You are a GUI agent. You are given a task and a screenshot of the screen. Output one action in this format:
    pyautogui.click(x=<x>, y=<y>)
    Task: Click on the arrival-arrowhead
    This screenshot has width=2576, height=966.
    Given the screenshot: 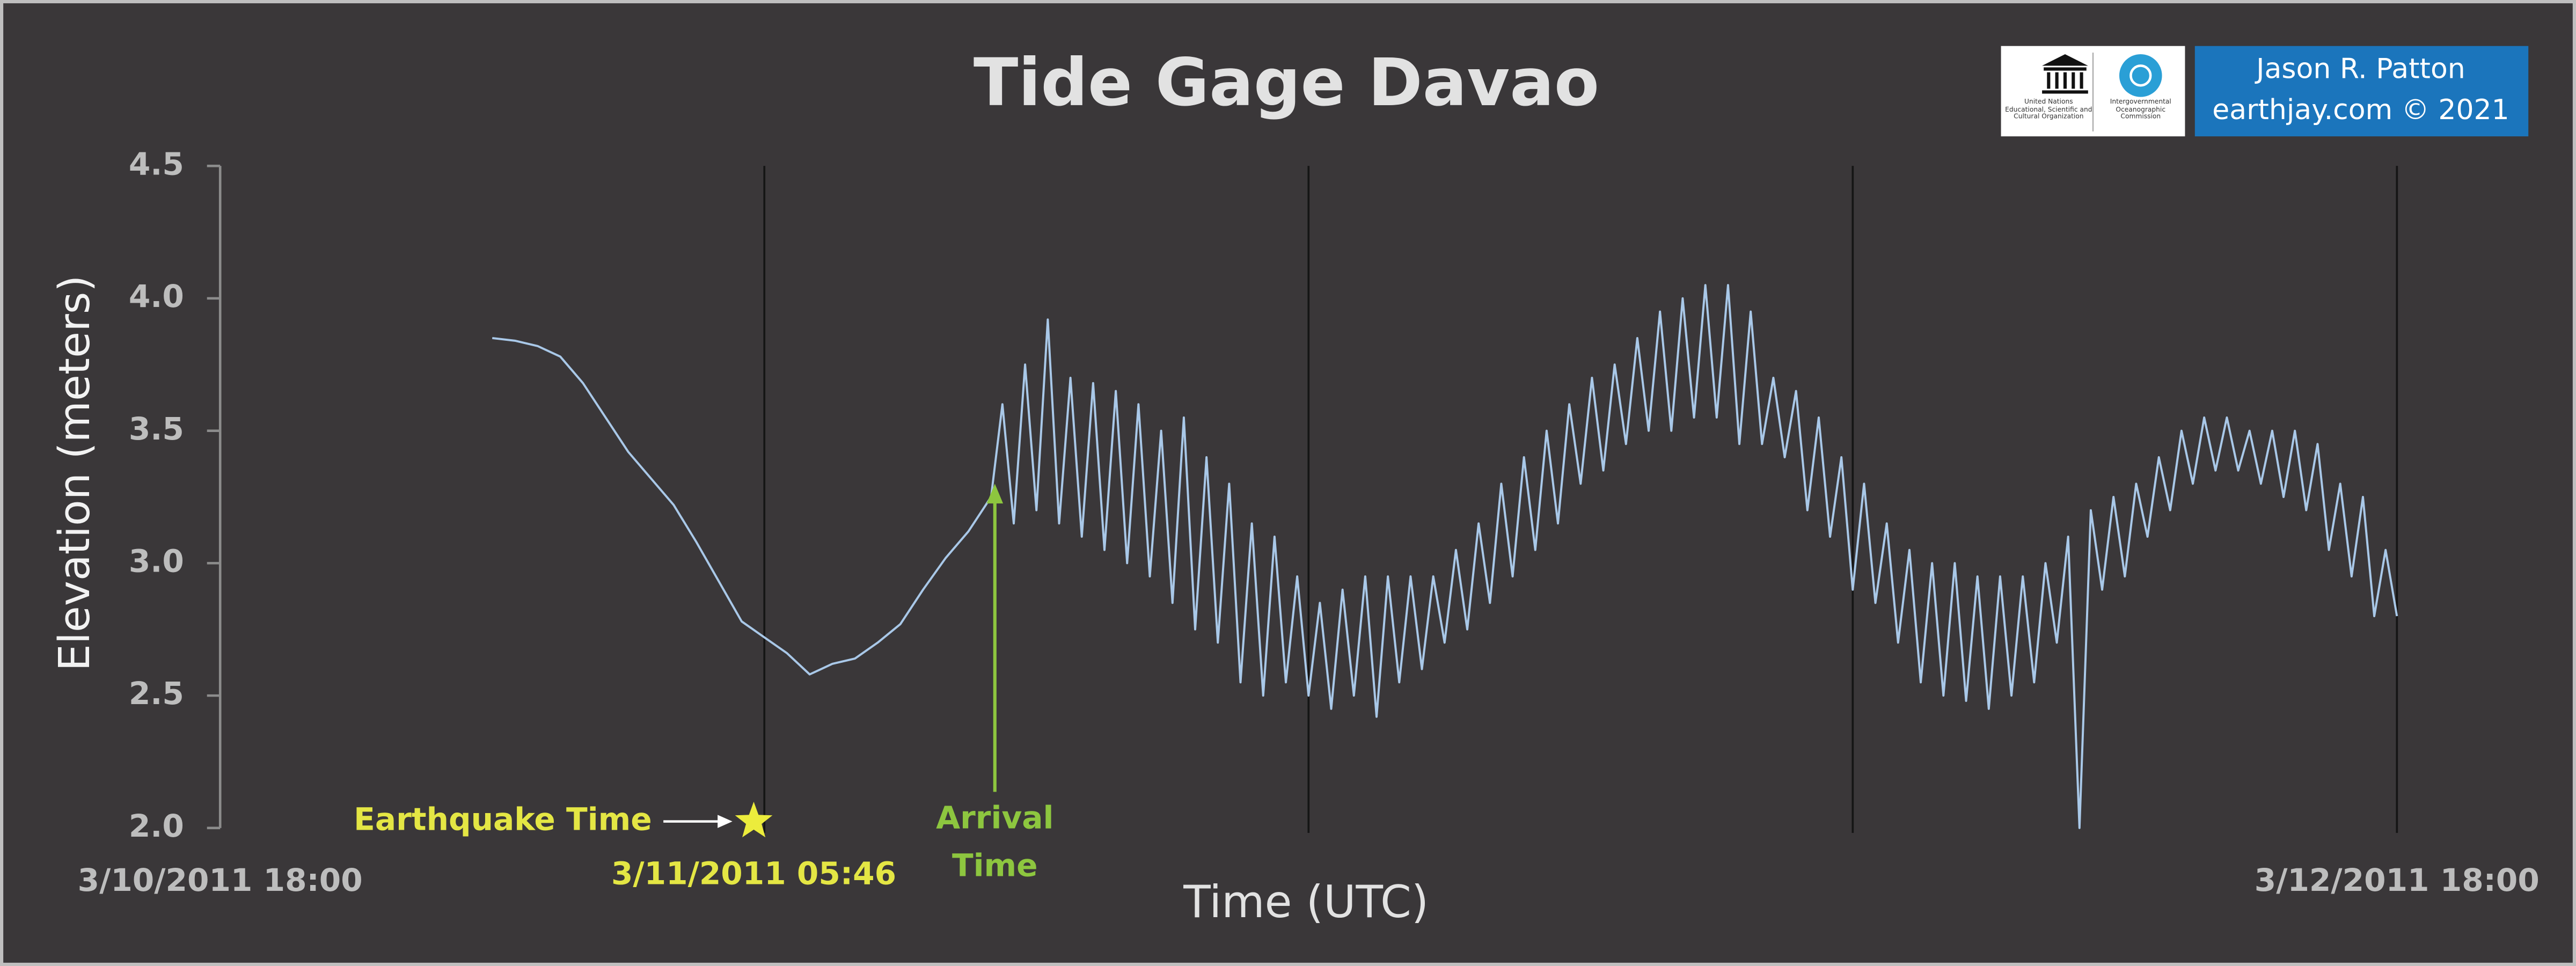 What is the action you would take?
    pyautogui.click(x=995, y=494)
    